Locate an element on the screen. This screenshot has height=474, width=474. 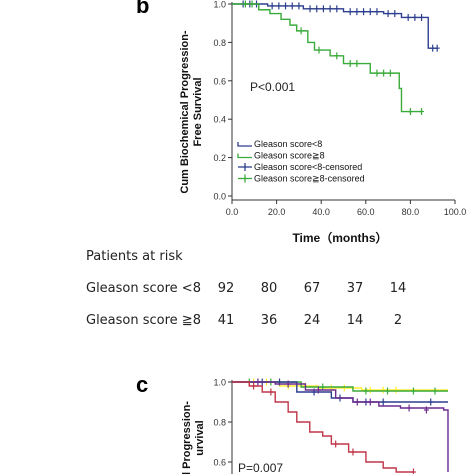
risk-row-label: Gleason score <8 is located at coordinates (143, 288).